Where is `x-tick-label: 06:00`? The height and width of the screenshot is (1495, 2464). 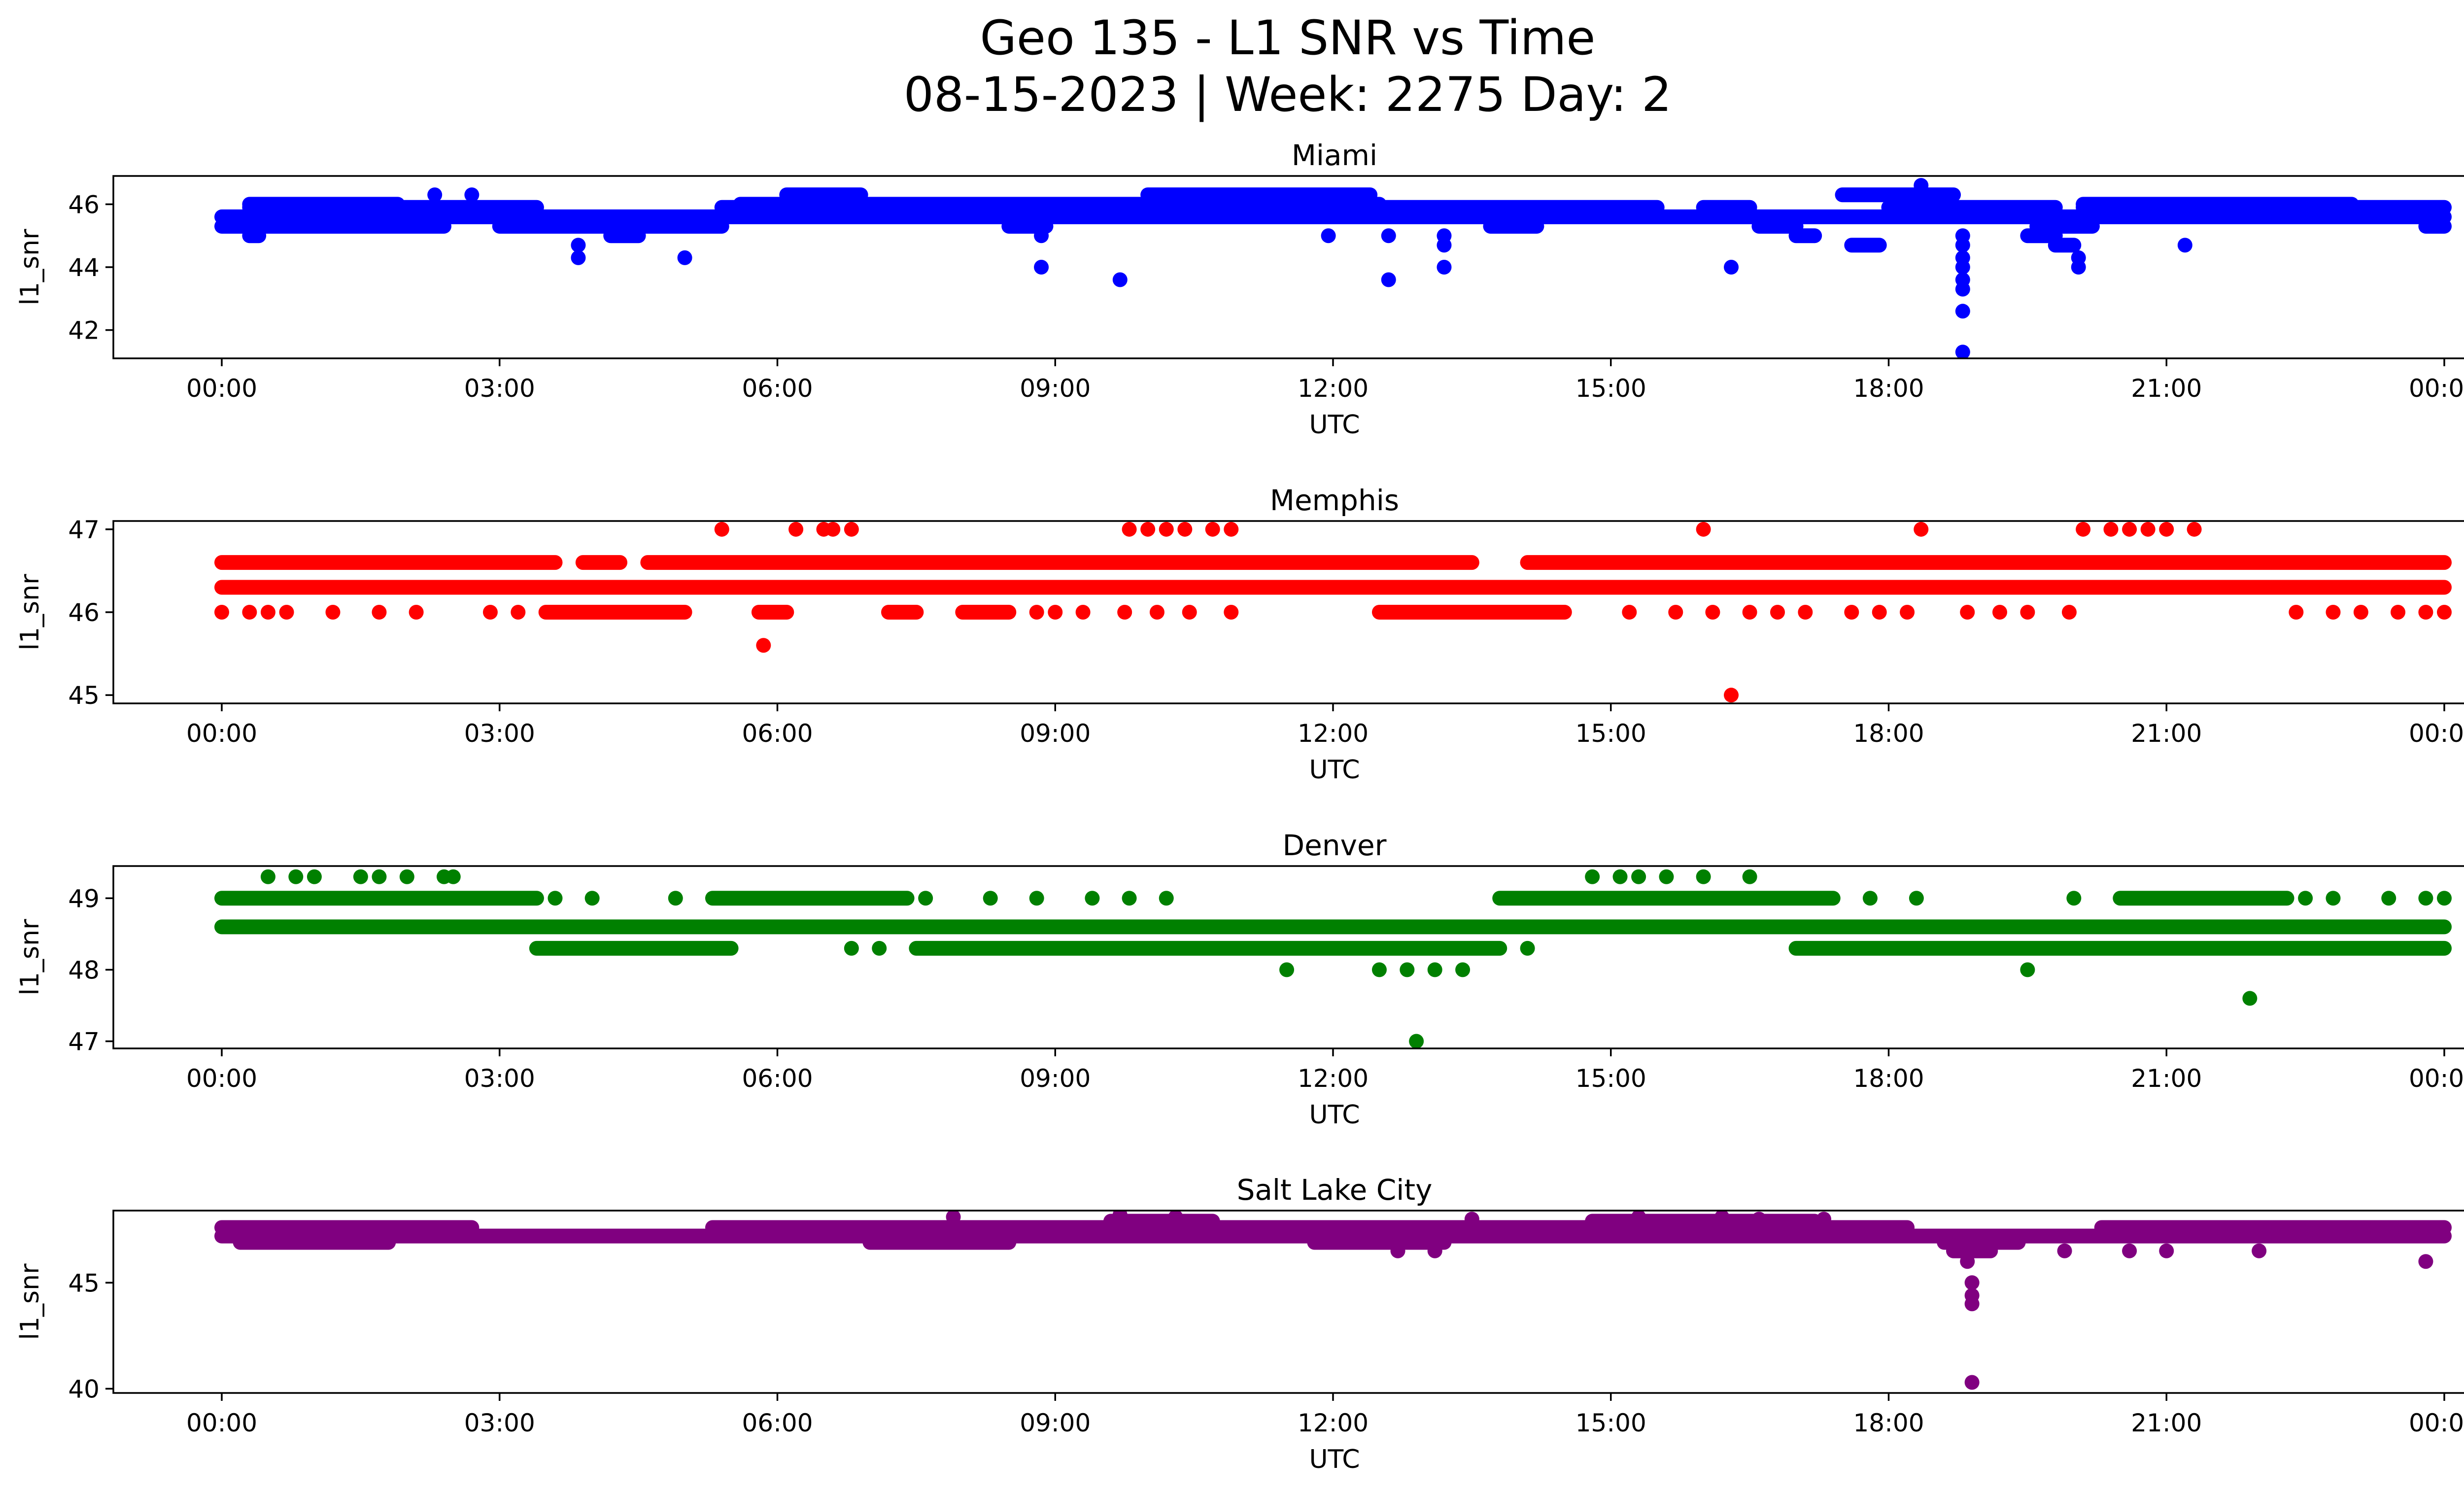
x-tick-label: 06:00 is located at coordinates (777, 733).